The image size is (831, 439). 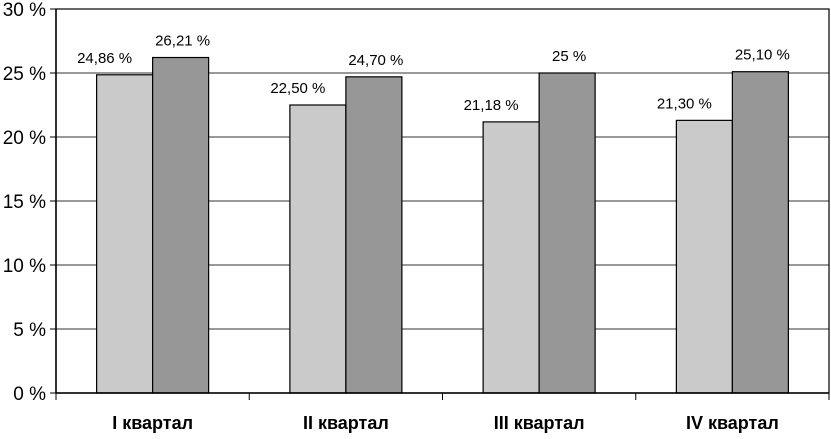 I want to click on data-label: 22,50 %, so click(x=297, y=88).